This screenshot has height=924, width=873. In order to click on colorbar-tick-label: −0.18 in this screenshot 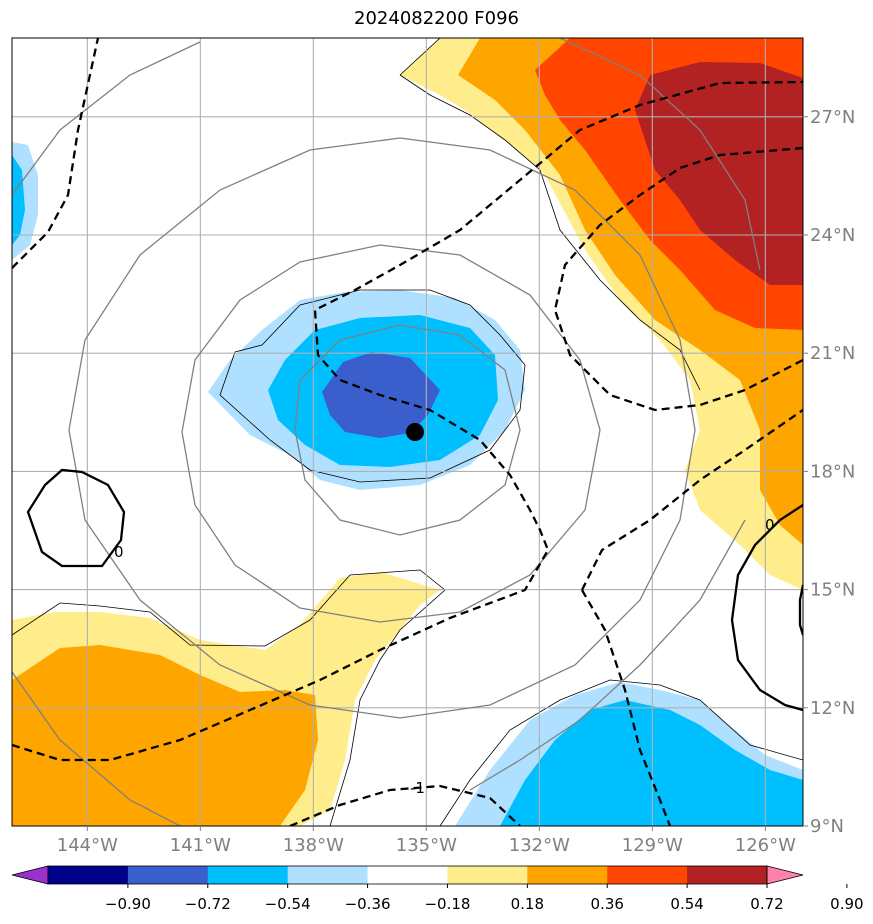, I will do `click(447, 904)`.